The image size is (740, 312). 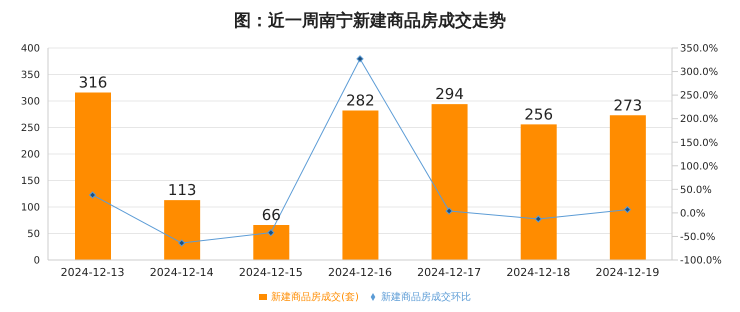 I want to click on y-tick-label: 300, so click(x=30, y=102).